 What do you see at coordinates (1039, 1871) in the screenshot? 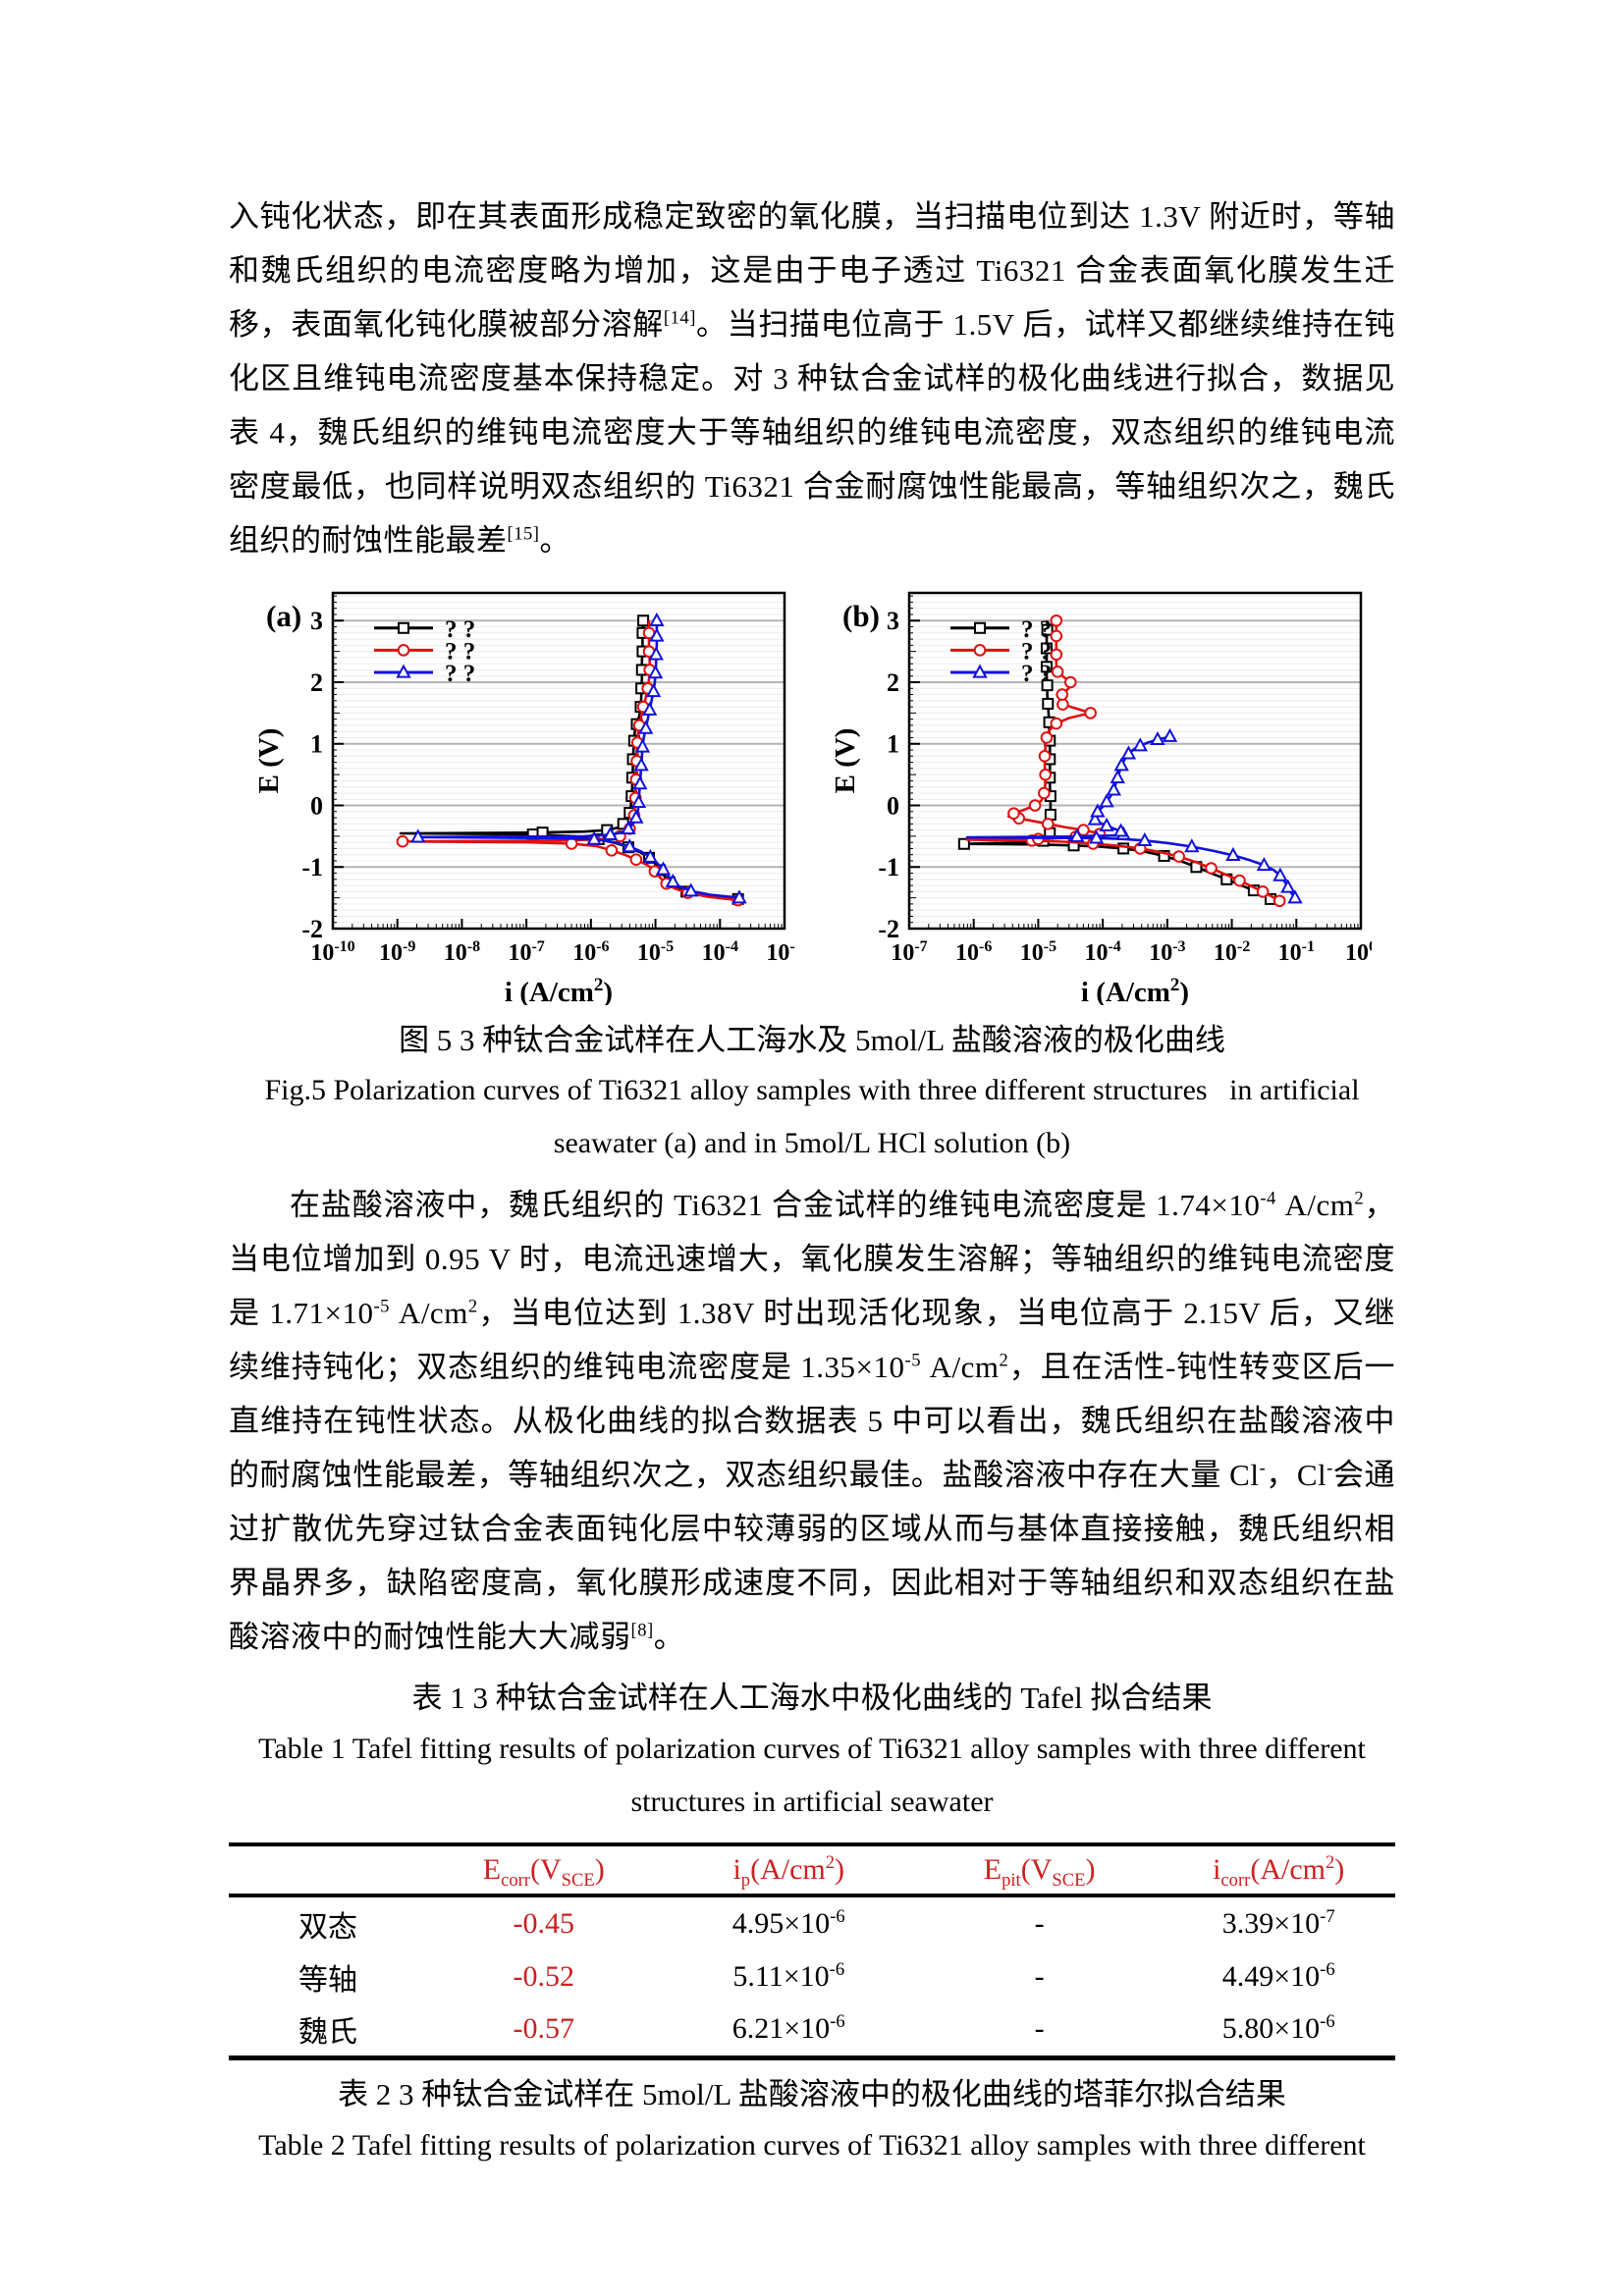
I see `header-epit: Epit(VSCE)` at bounding box center [1039, 1871].